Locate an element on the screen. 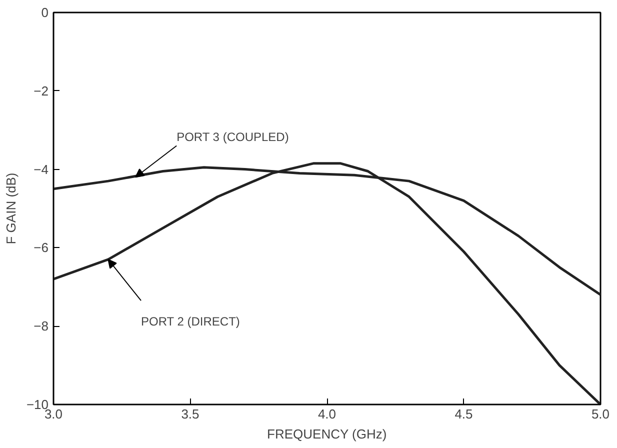 Image resolution: width=617 pixels, height=448 pixels. annotation: PORT 2 (DIRECT) is located at coordinates (190, 321).